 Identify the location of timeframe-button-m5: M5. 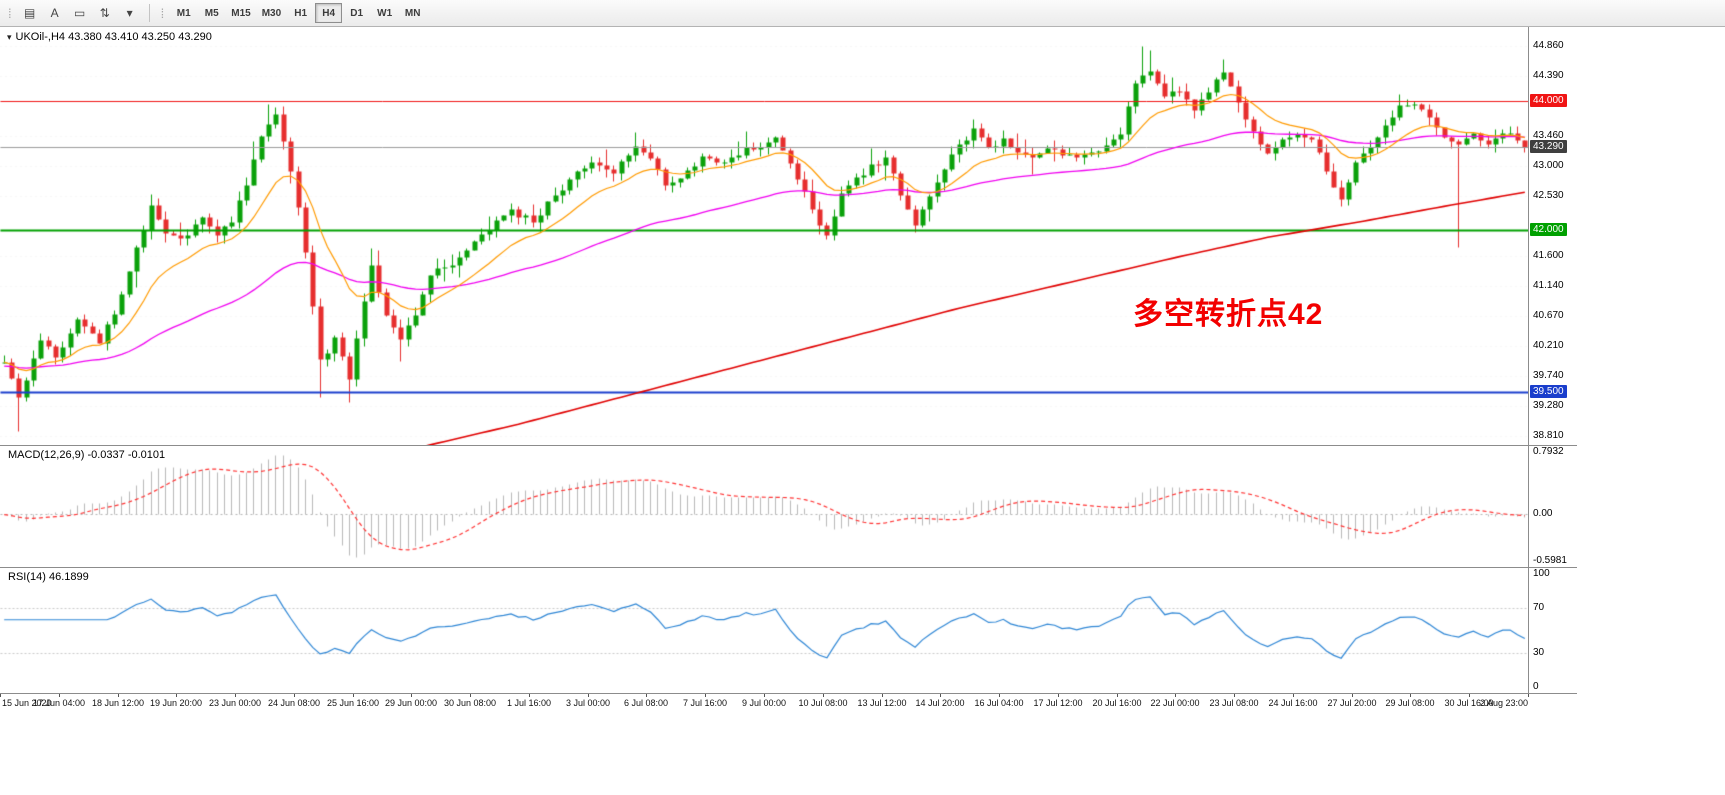
(211, 13).